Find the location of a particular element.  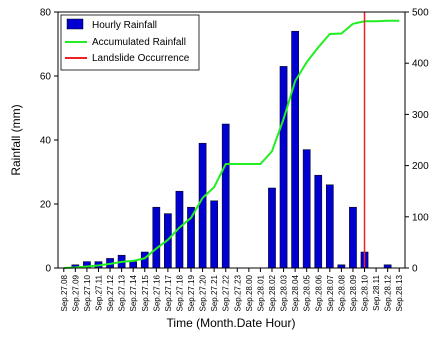

x-tick-label: Sep.28.12 is located at coordinates (388, 292).